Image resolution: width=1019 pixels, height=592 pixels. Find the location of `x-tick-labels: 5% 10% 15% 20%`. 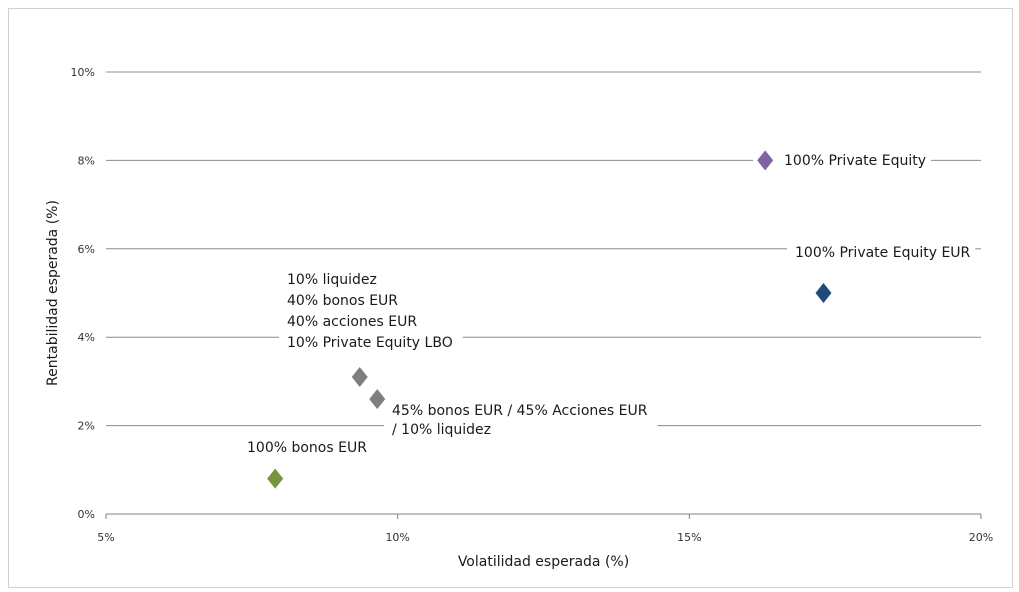

x-tick-labels: 5% 10% 15% 20% is located at coordinates (545, 537).